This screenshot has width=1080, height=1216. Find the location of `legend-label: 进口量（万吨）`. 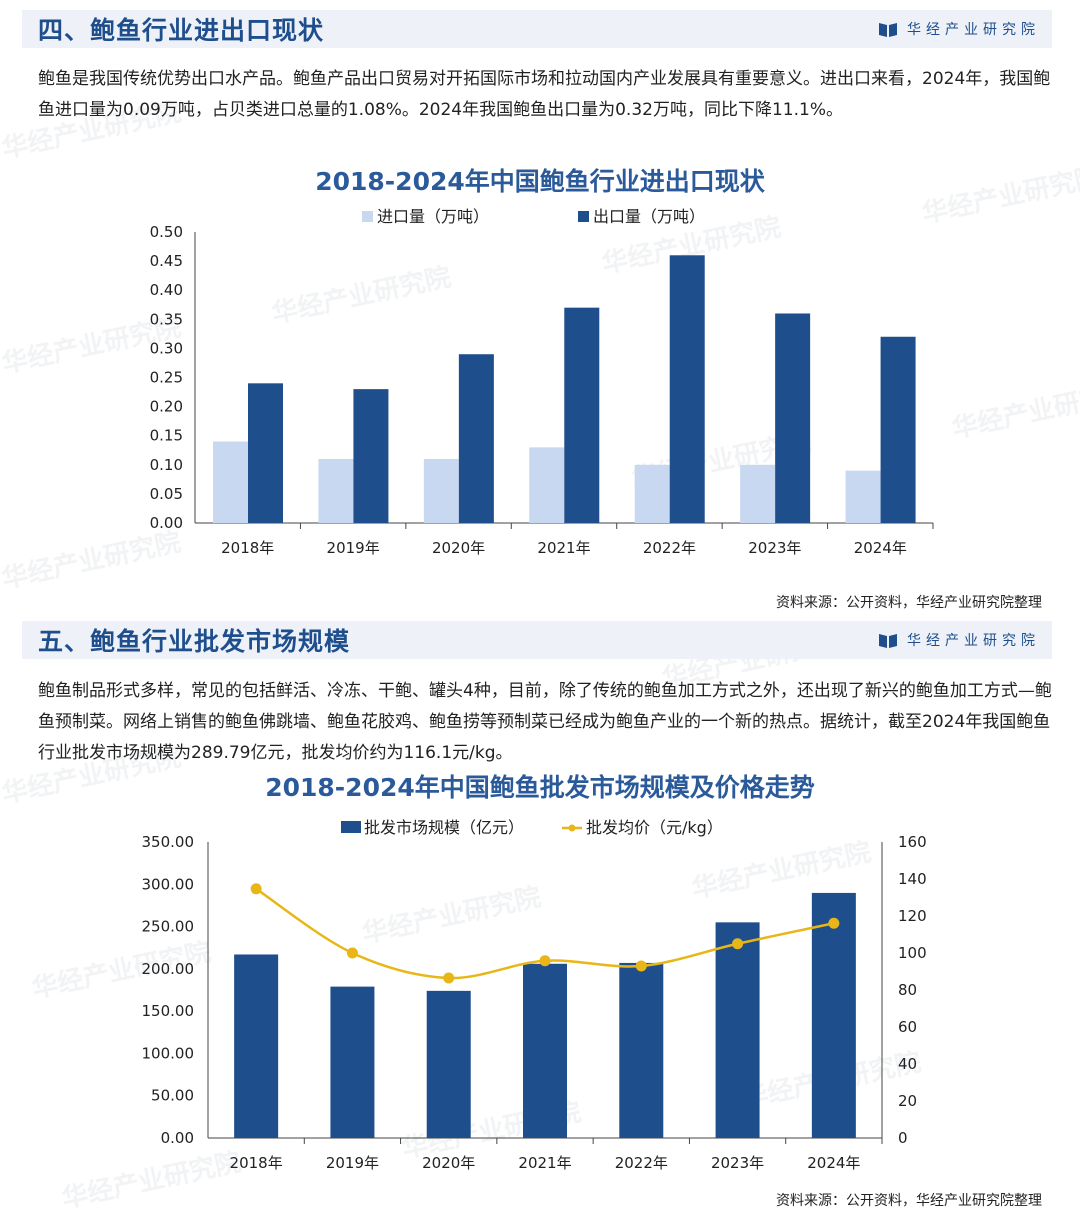

legend-label: 进口量（万吨） is located at coordinates (433, 216).